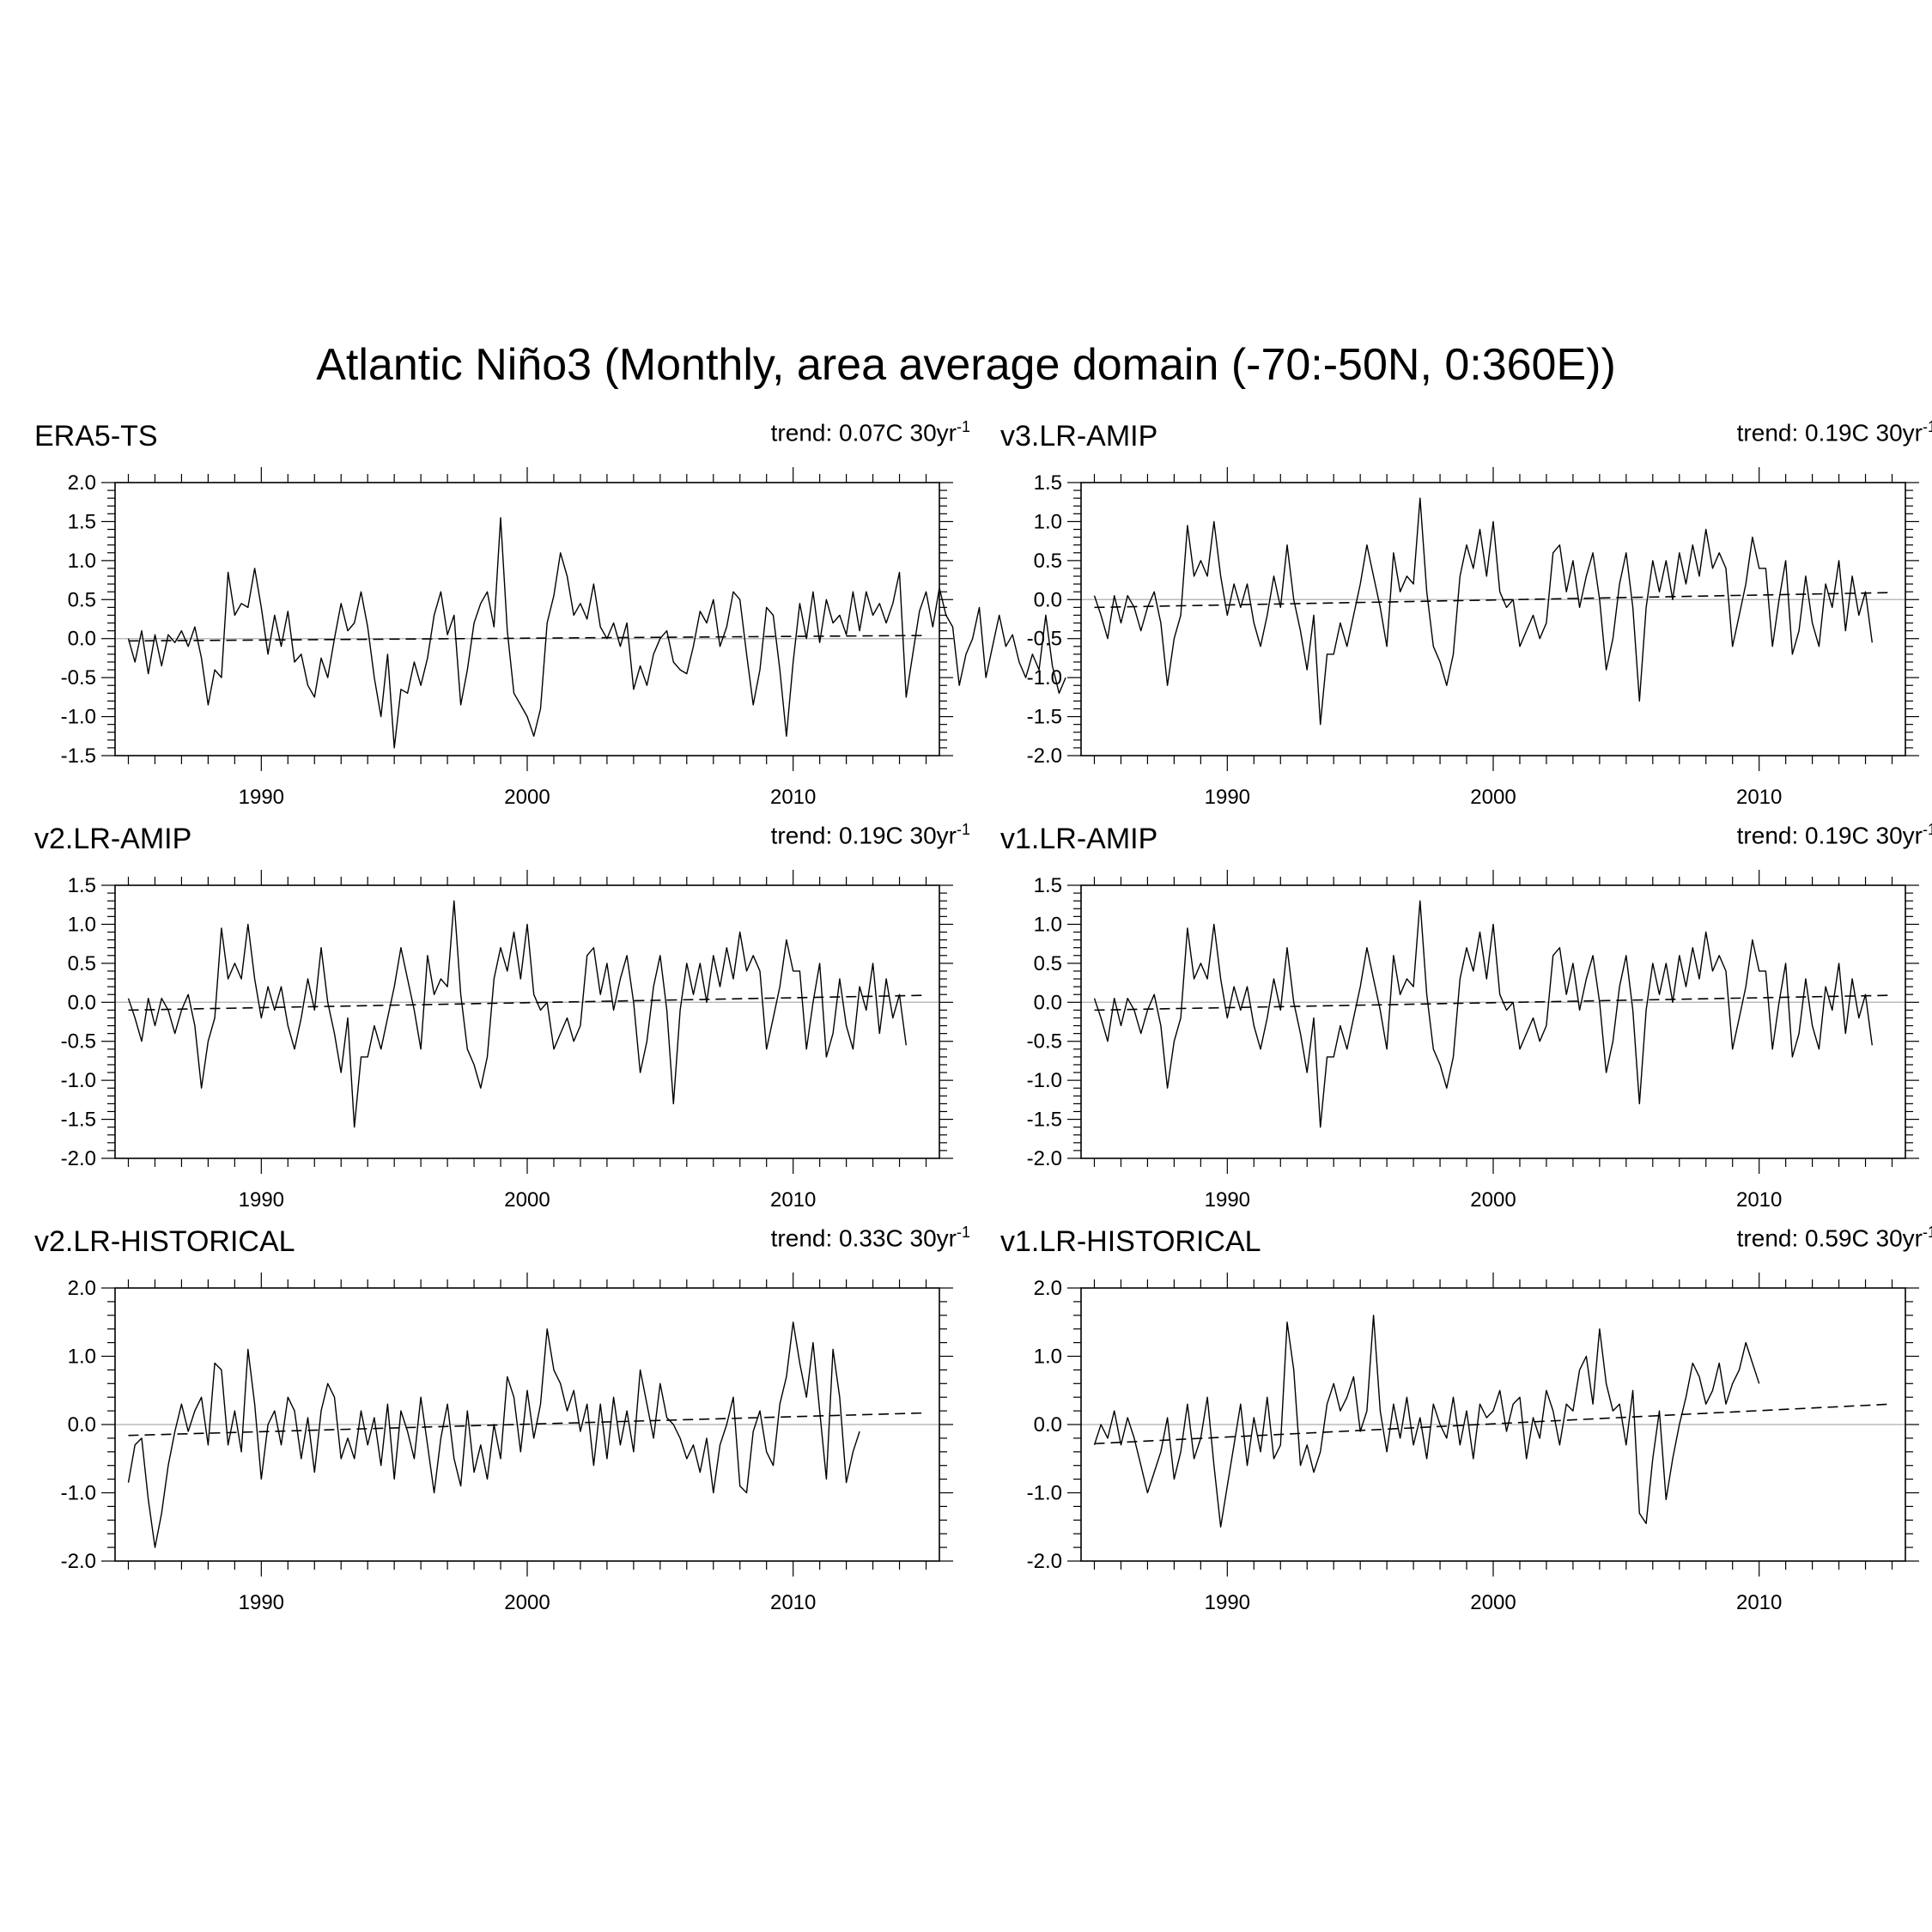 The image size is (1932, 1932). Describe the element at coordinates (164, 1241) in the screenshot. I see `panel-title: v2.LR-HISTORICAL` at that location.